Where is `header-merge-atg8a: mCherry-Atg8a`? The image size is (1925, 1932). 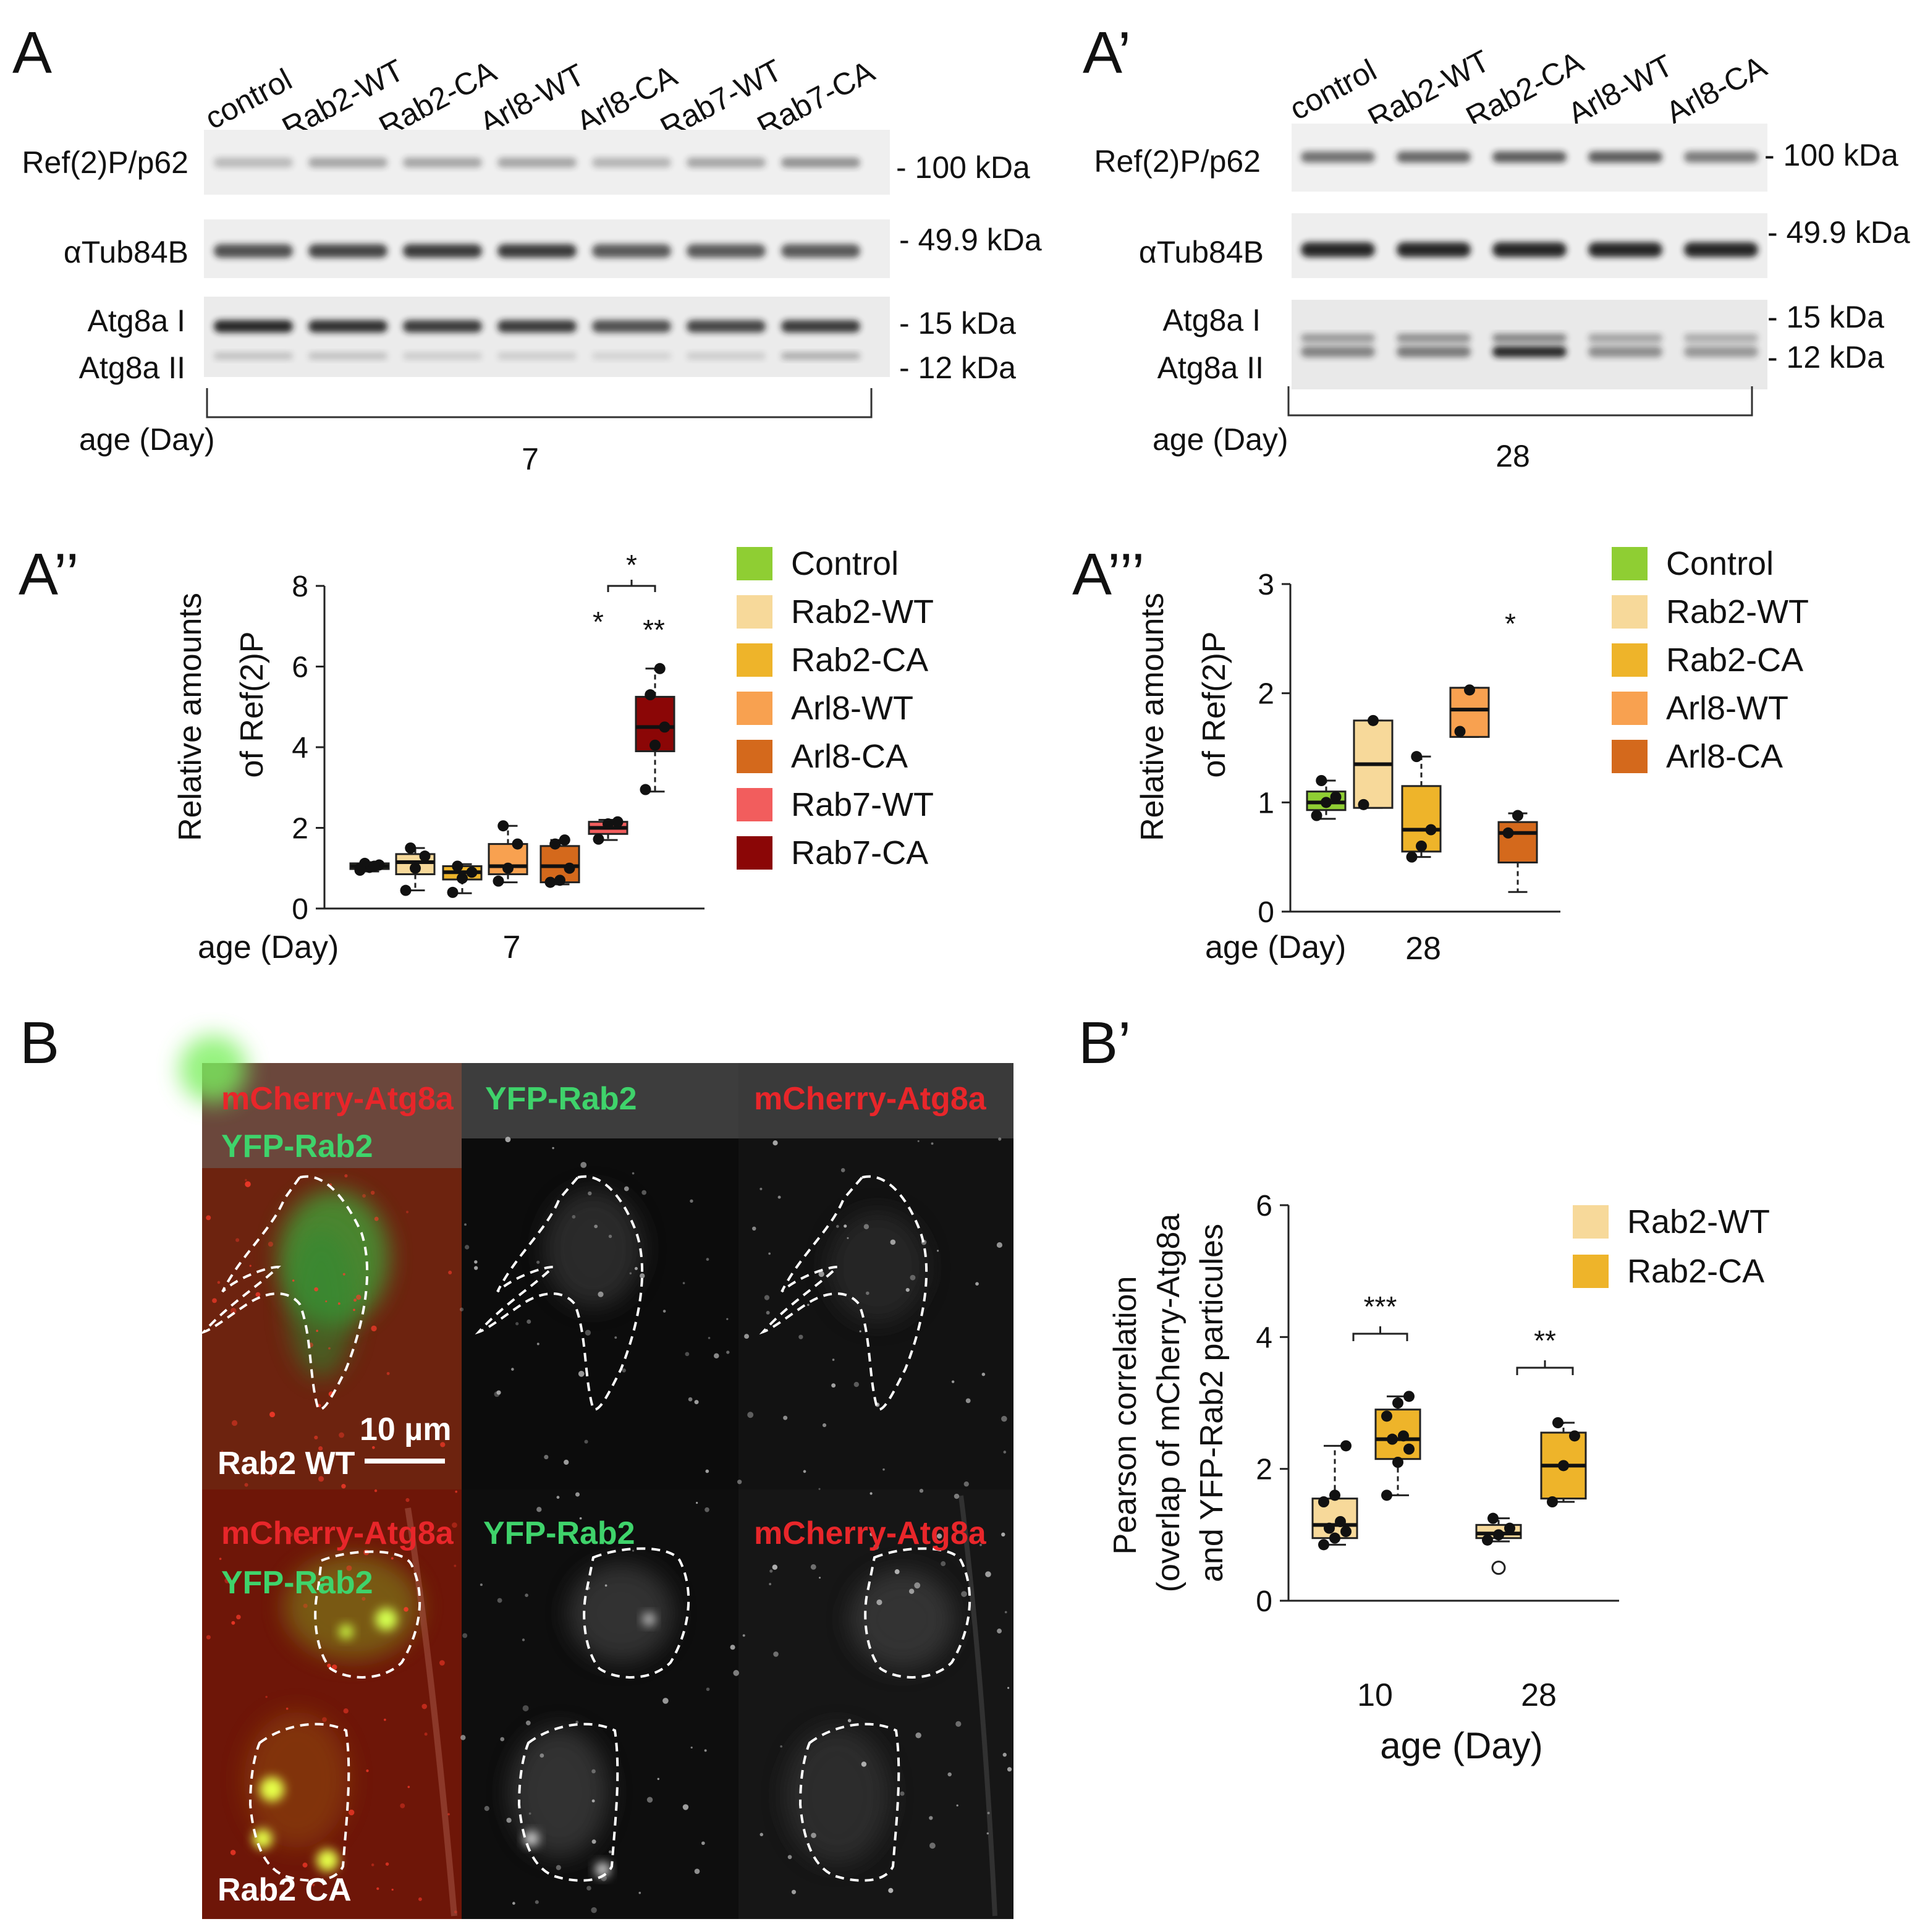
header-merge-atg8a: mCherry-Atg8a is located at coordinates (337, 1533).